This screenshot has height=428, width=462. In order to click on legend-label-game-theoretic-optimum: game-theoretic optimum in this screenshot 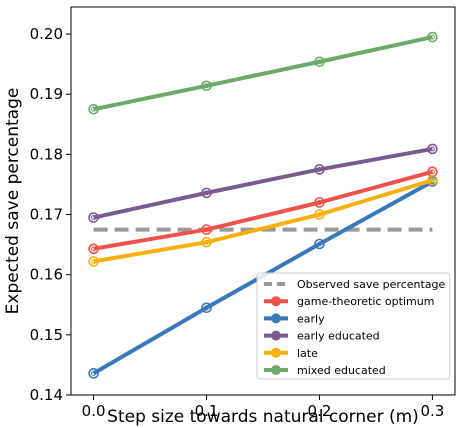, I will do `click(365, 301)`.